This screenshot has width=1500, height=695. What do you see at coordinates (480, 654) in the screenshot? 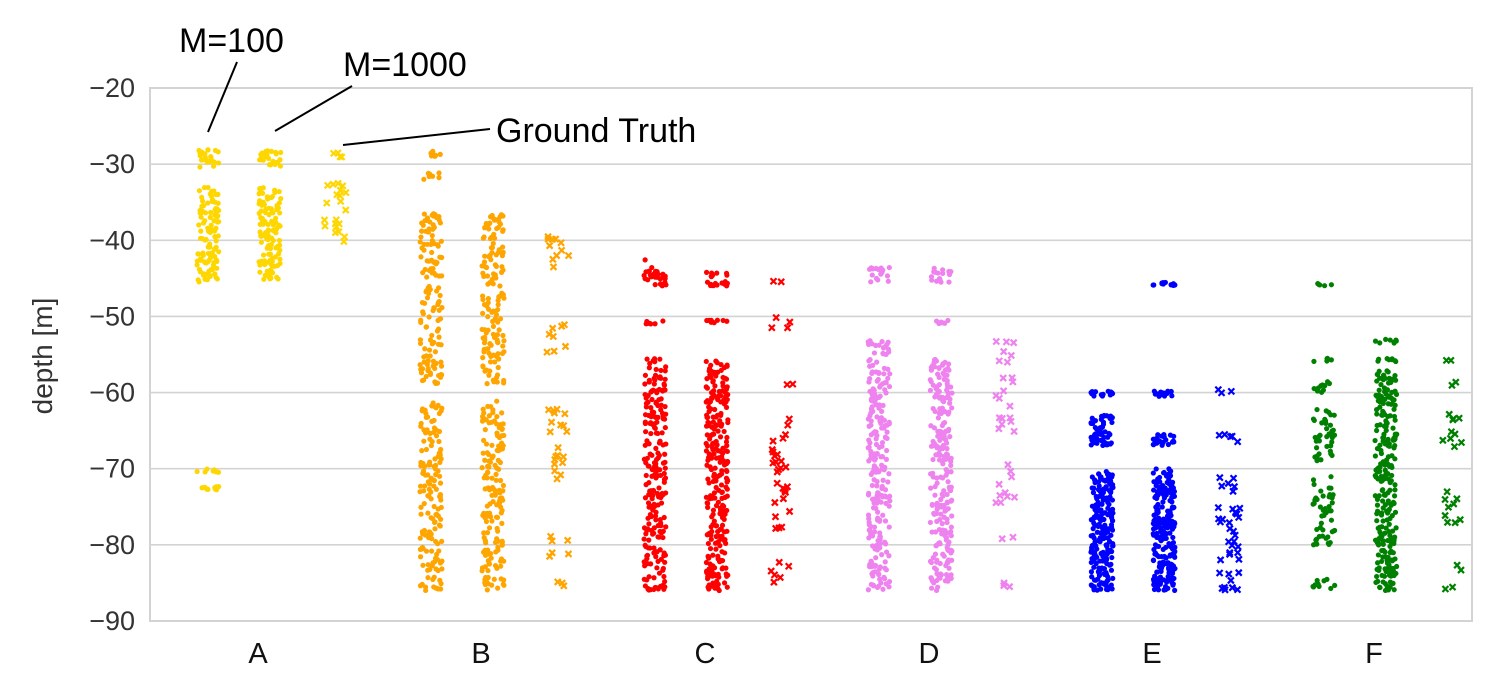
I see `x-category-label: B` at bounding box center [480, 654].